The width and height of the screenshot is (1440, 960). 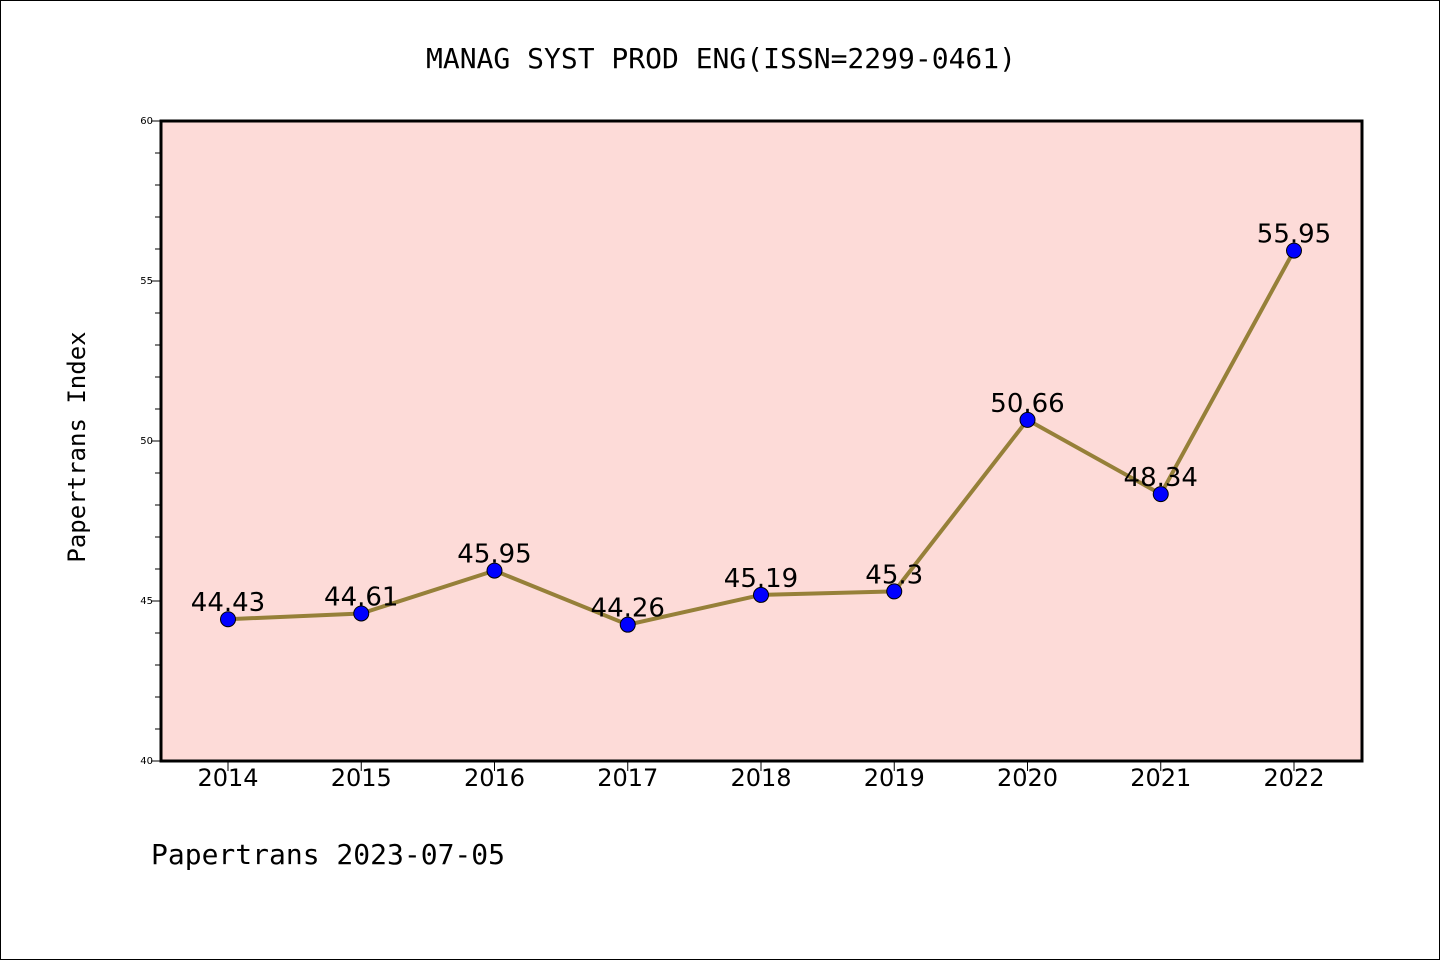 I want to click on x-axis-ticks: 2014 2015 2016 2017 2018 2019 2020 2021 2022, so click(x=761, y=776).